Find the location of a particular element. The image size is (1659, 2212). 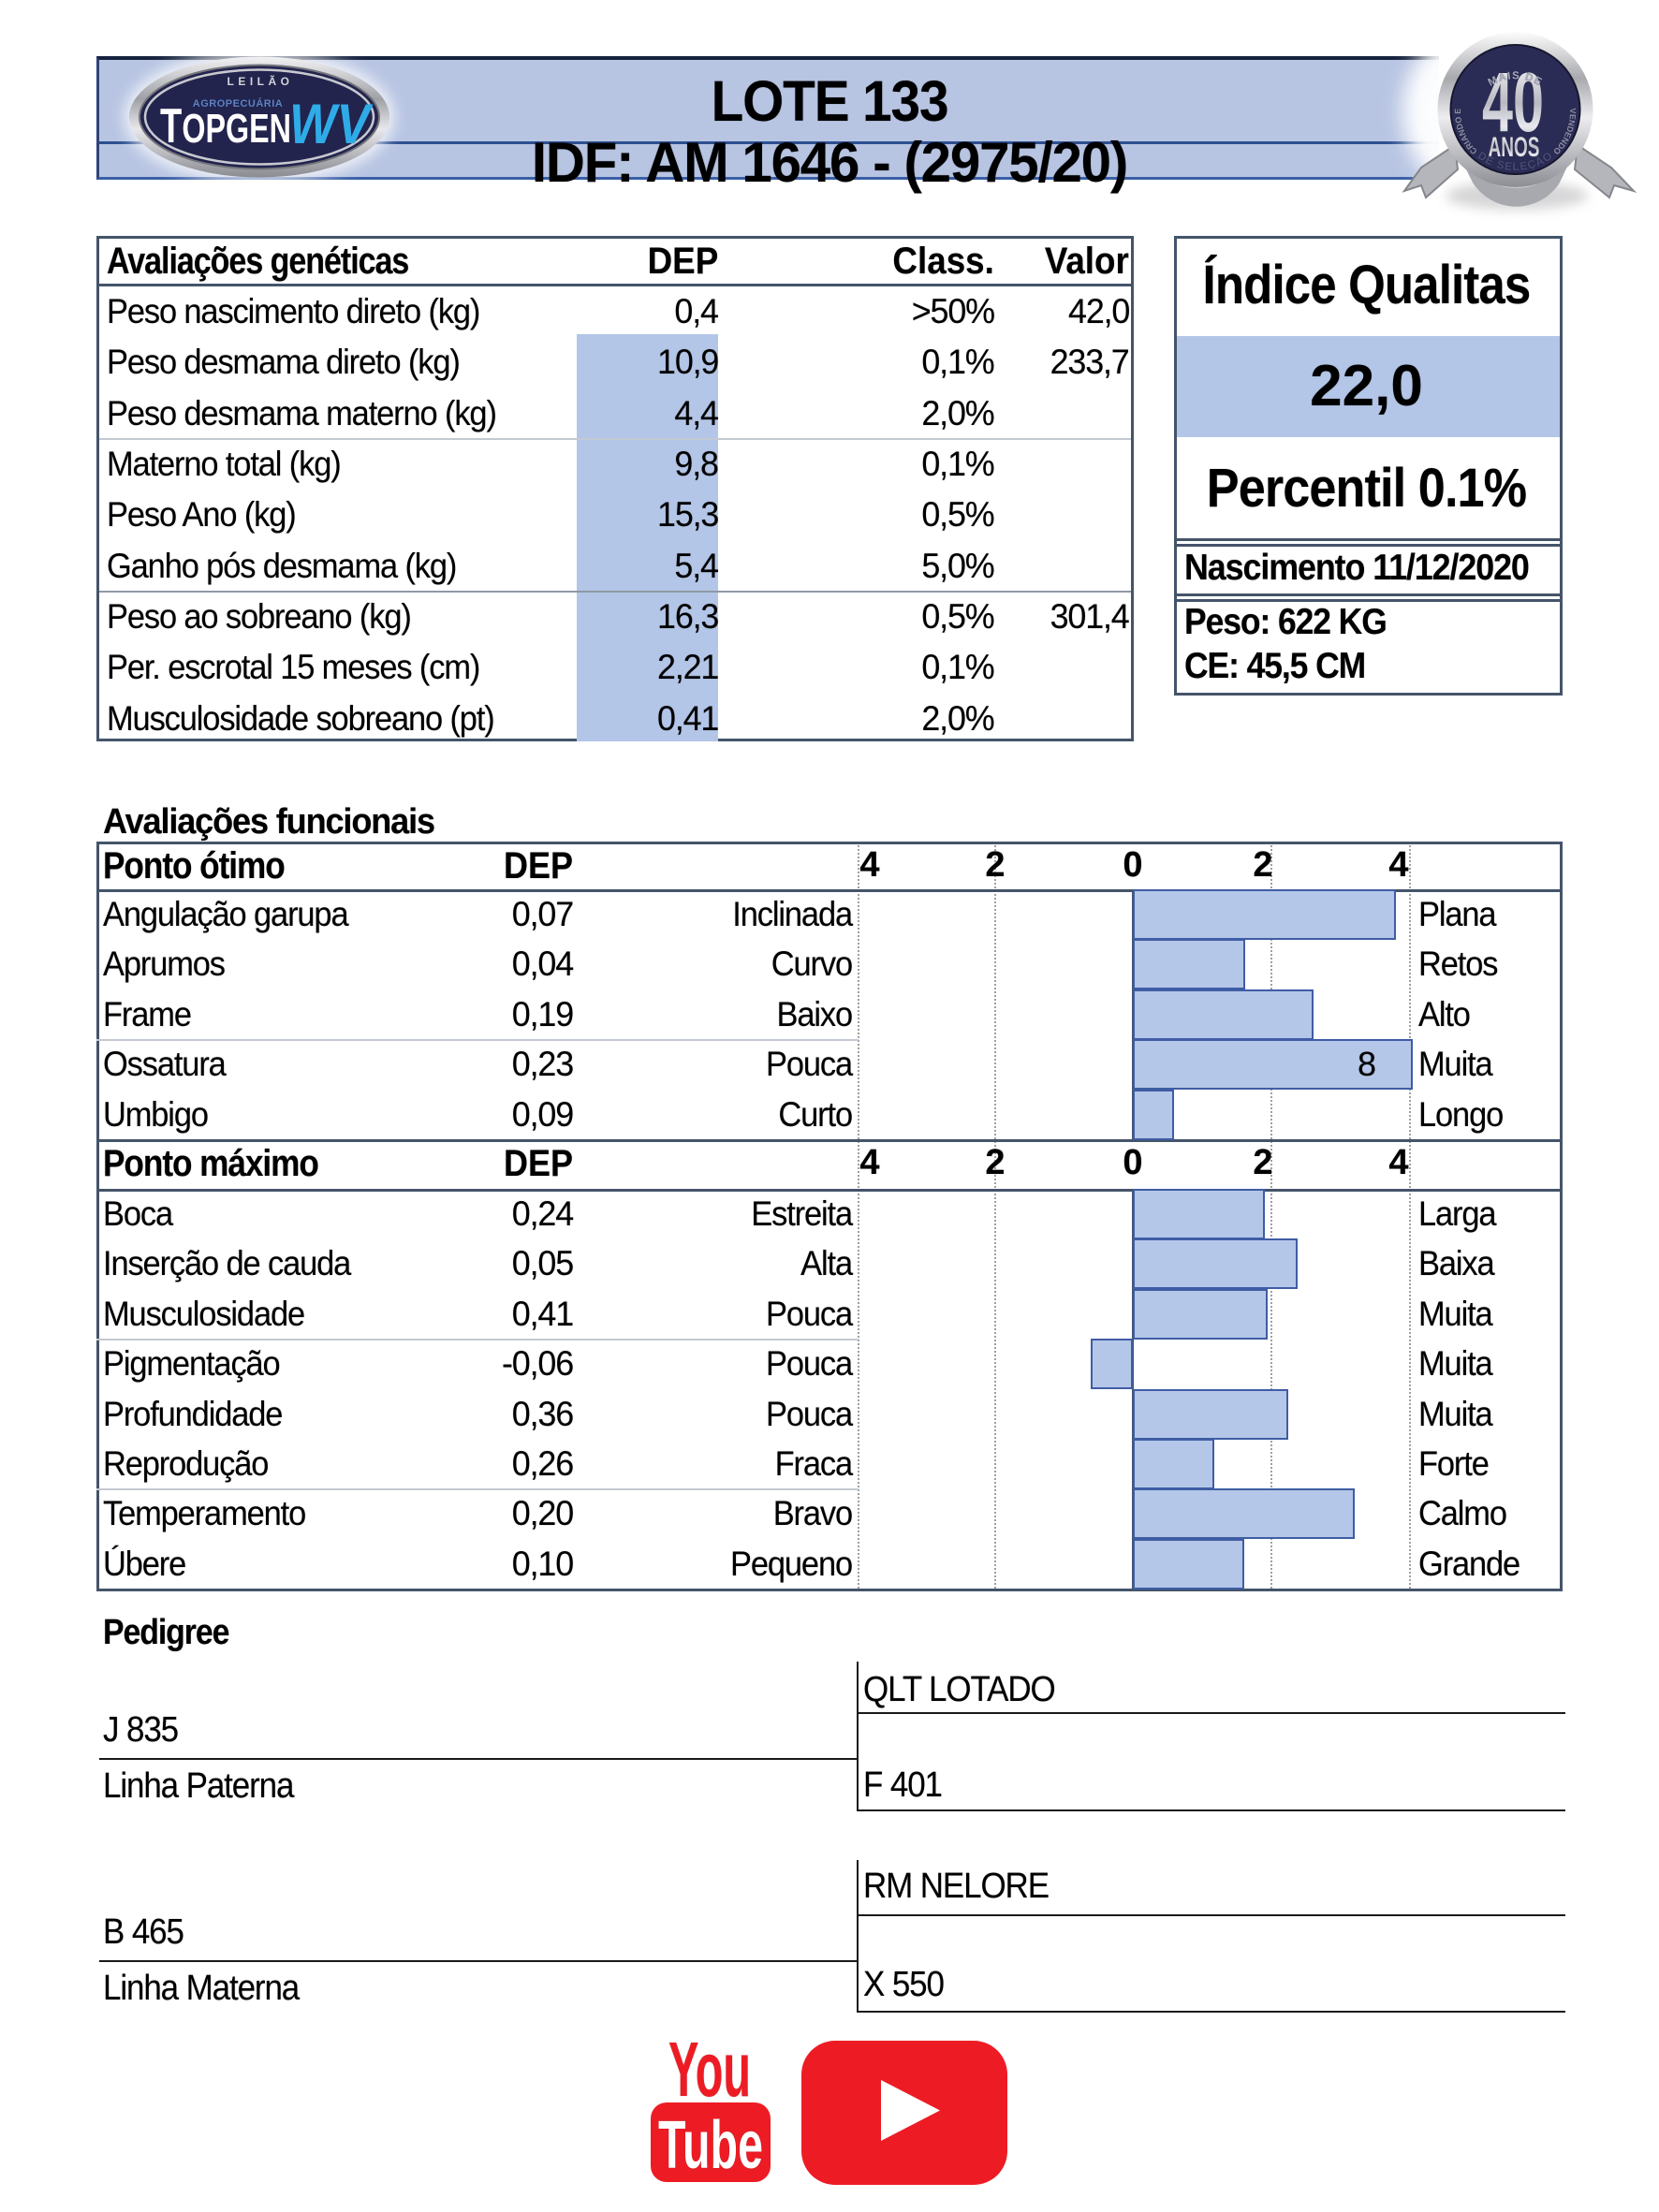

svg-text: You is located at coordinates (709, 2069).